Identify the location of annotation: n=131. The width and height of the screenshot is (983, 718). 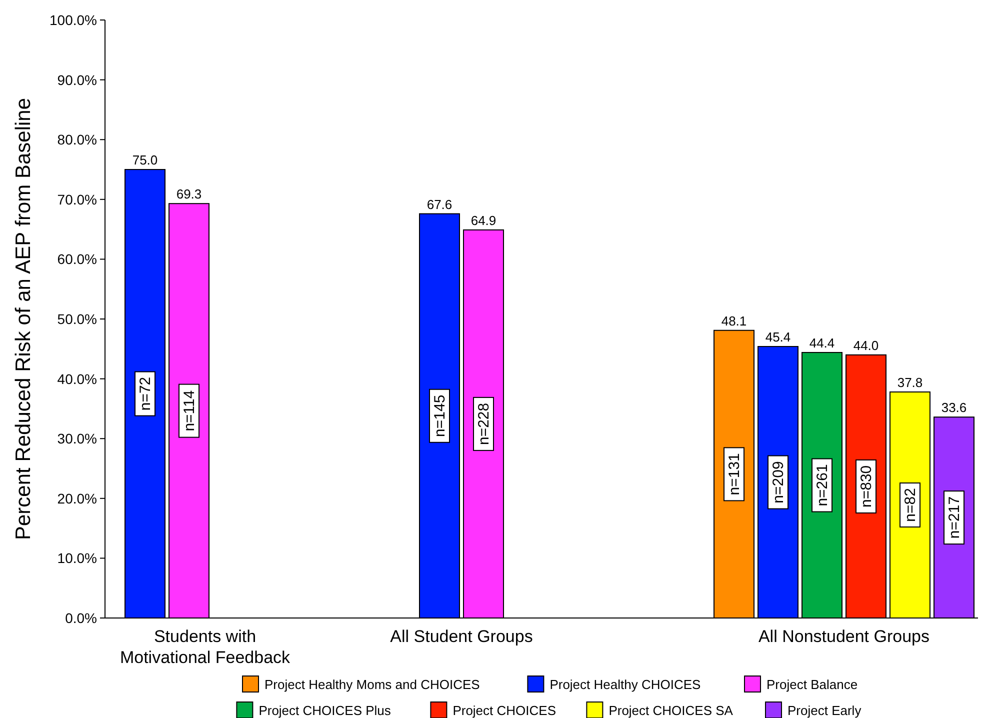
(734, 474).